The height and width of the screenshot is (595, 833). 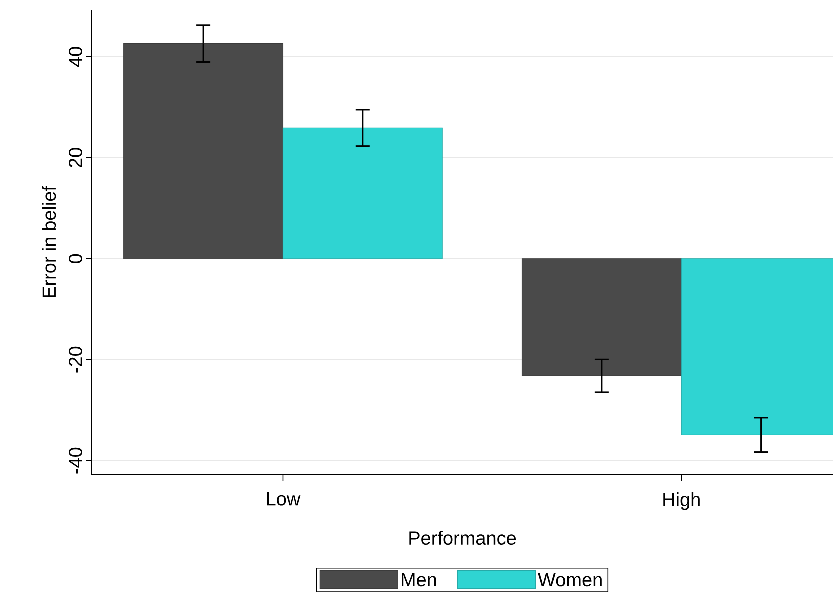 What do you see at coordinates (75, 158) in the screenshot?
I see `y-tick-label: 20` at bounding box center [75, 158].